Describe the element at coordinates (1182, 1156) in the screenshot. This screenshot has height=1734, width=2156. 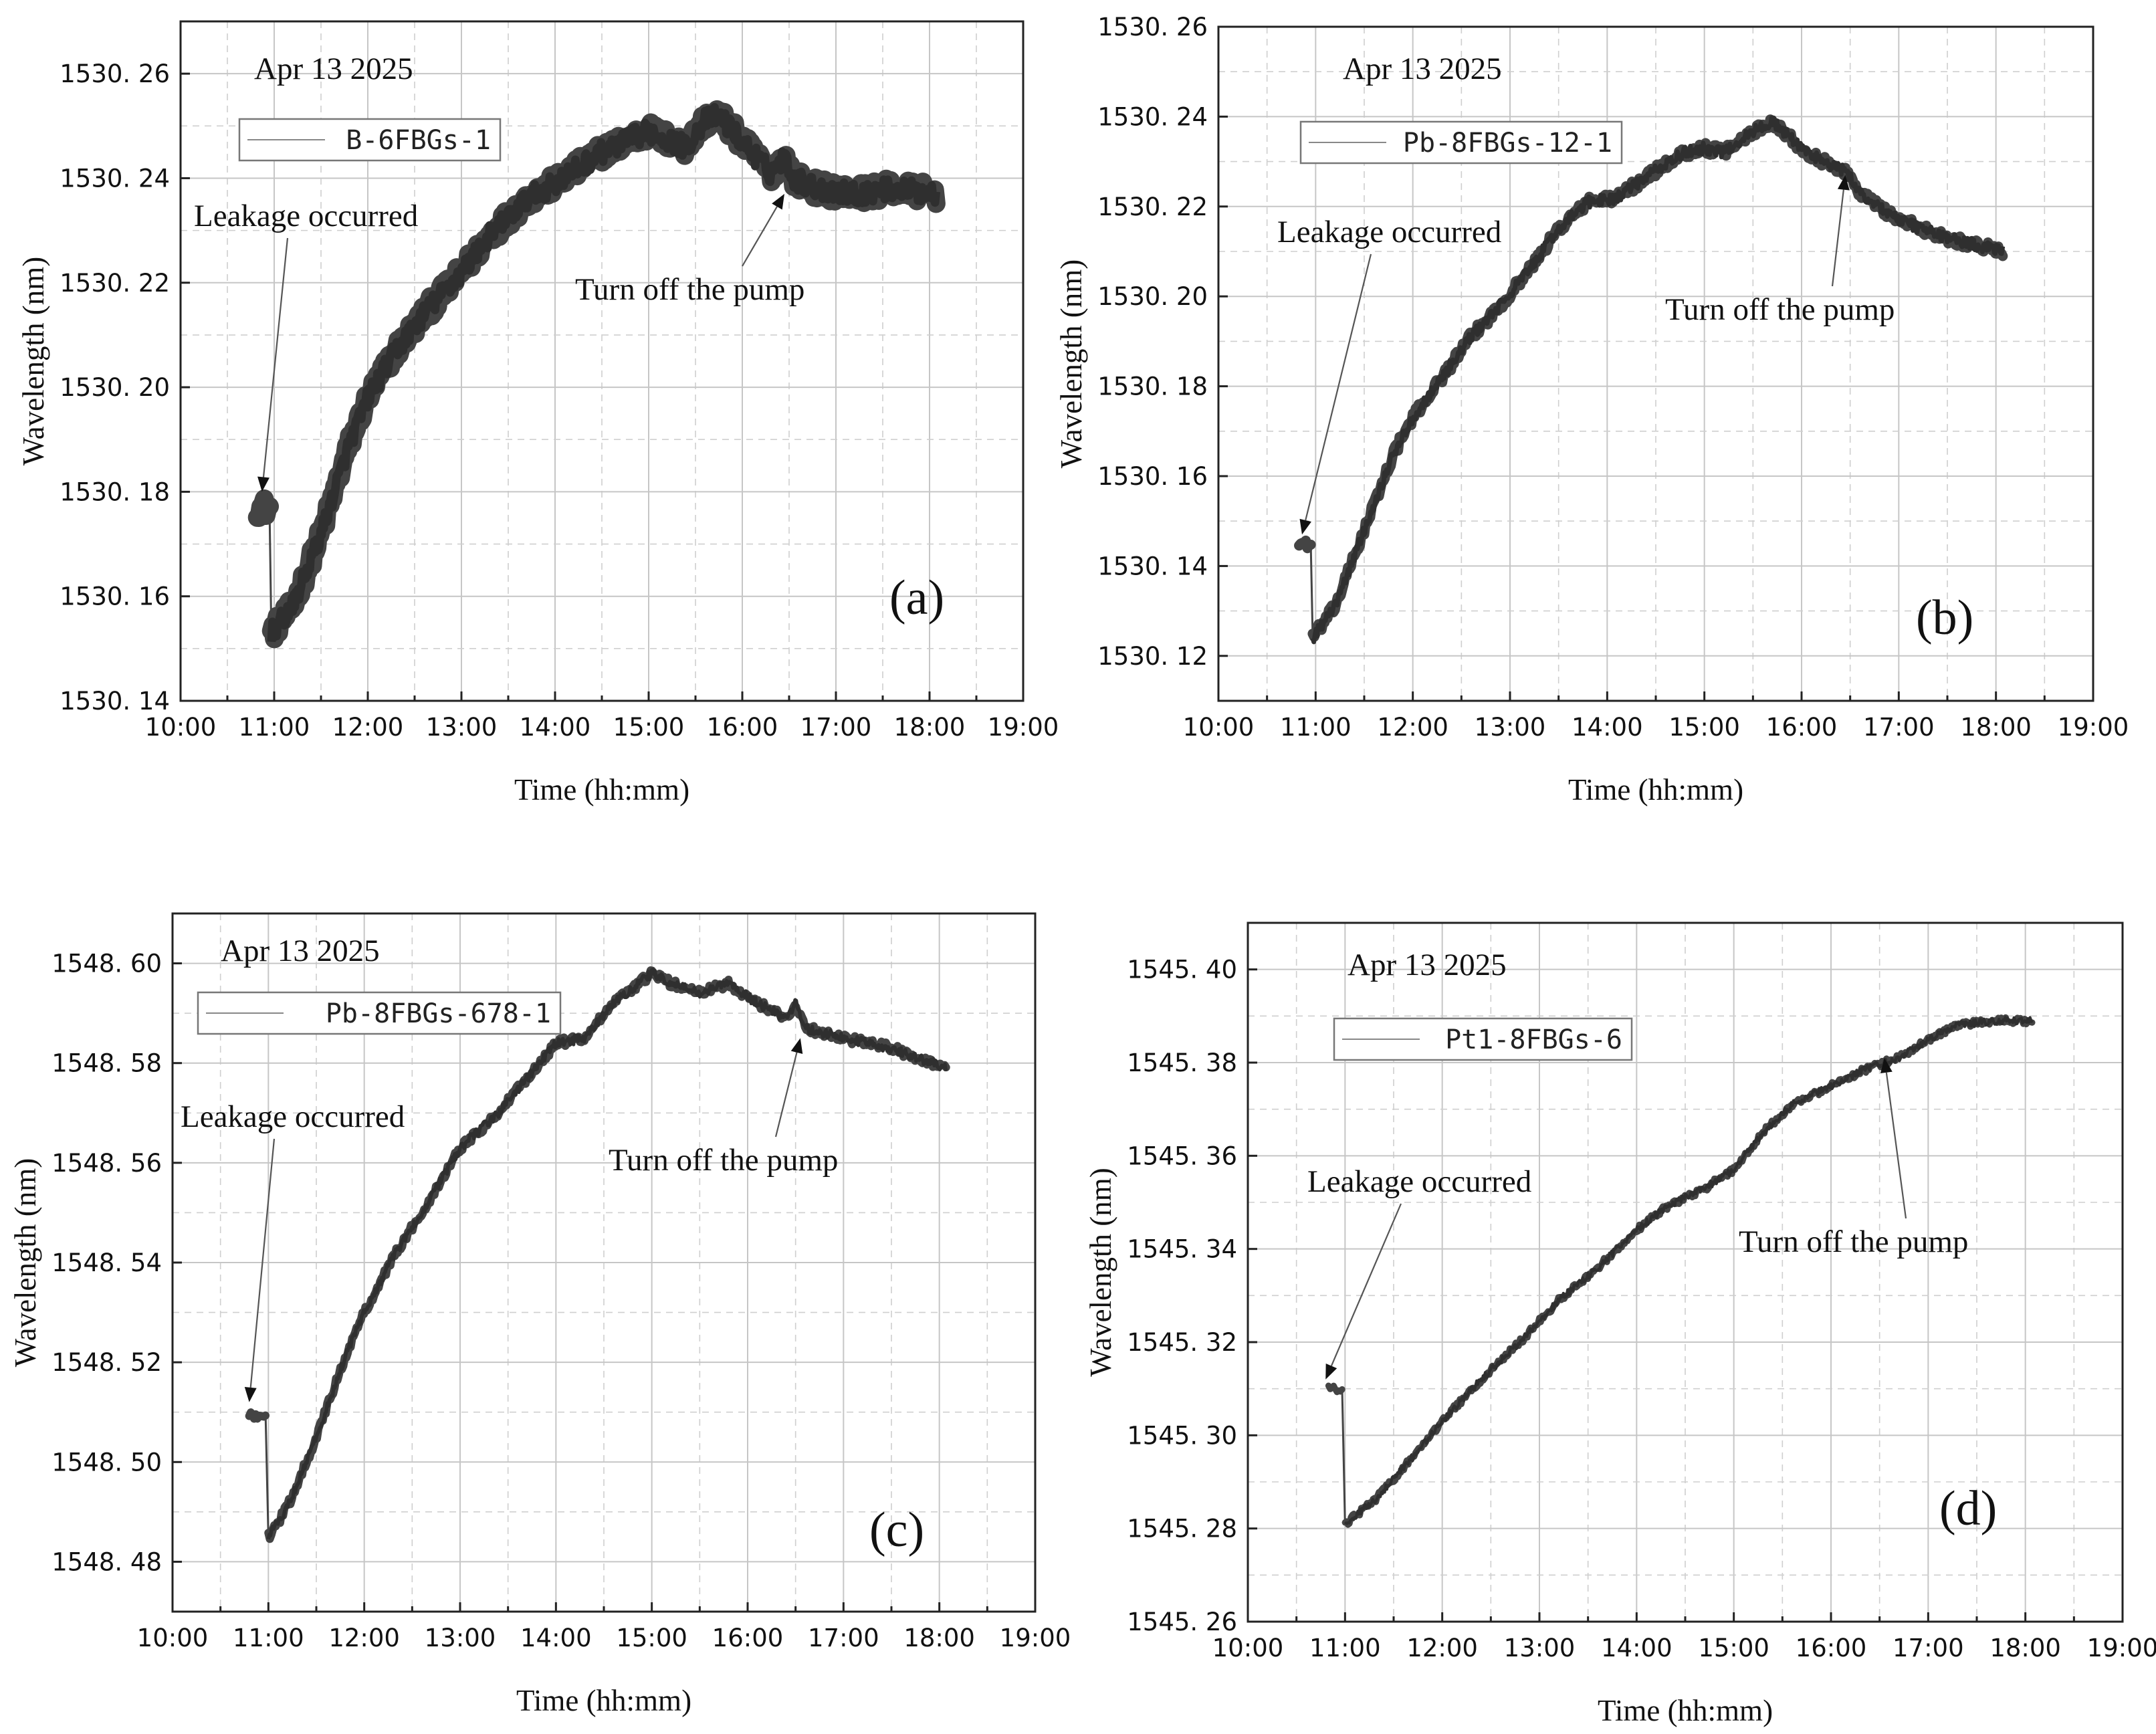
I see `y-tick-label: 1545. 36` at that location.